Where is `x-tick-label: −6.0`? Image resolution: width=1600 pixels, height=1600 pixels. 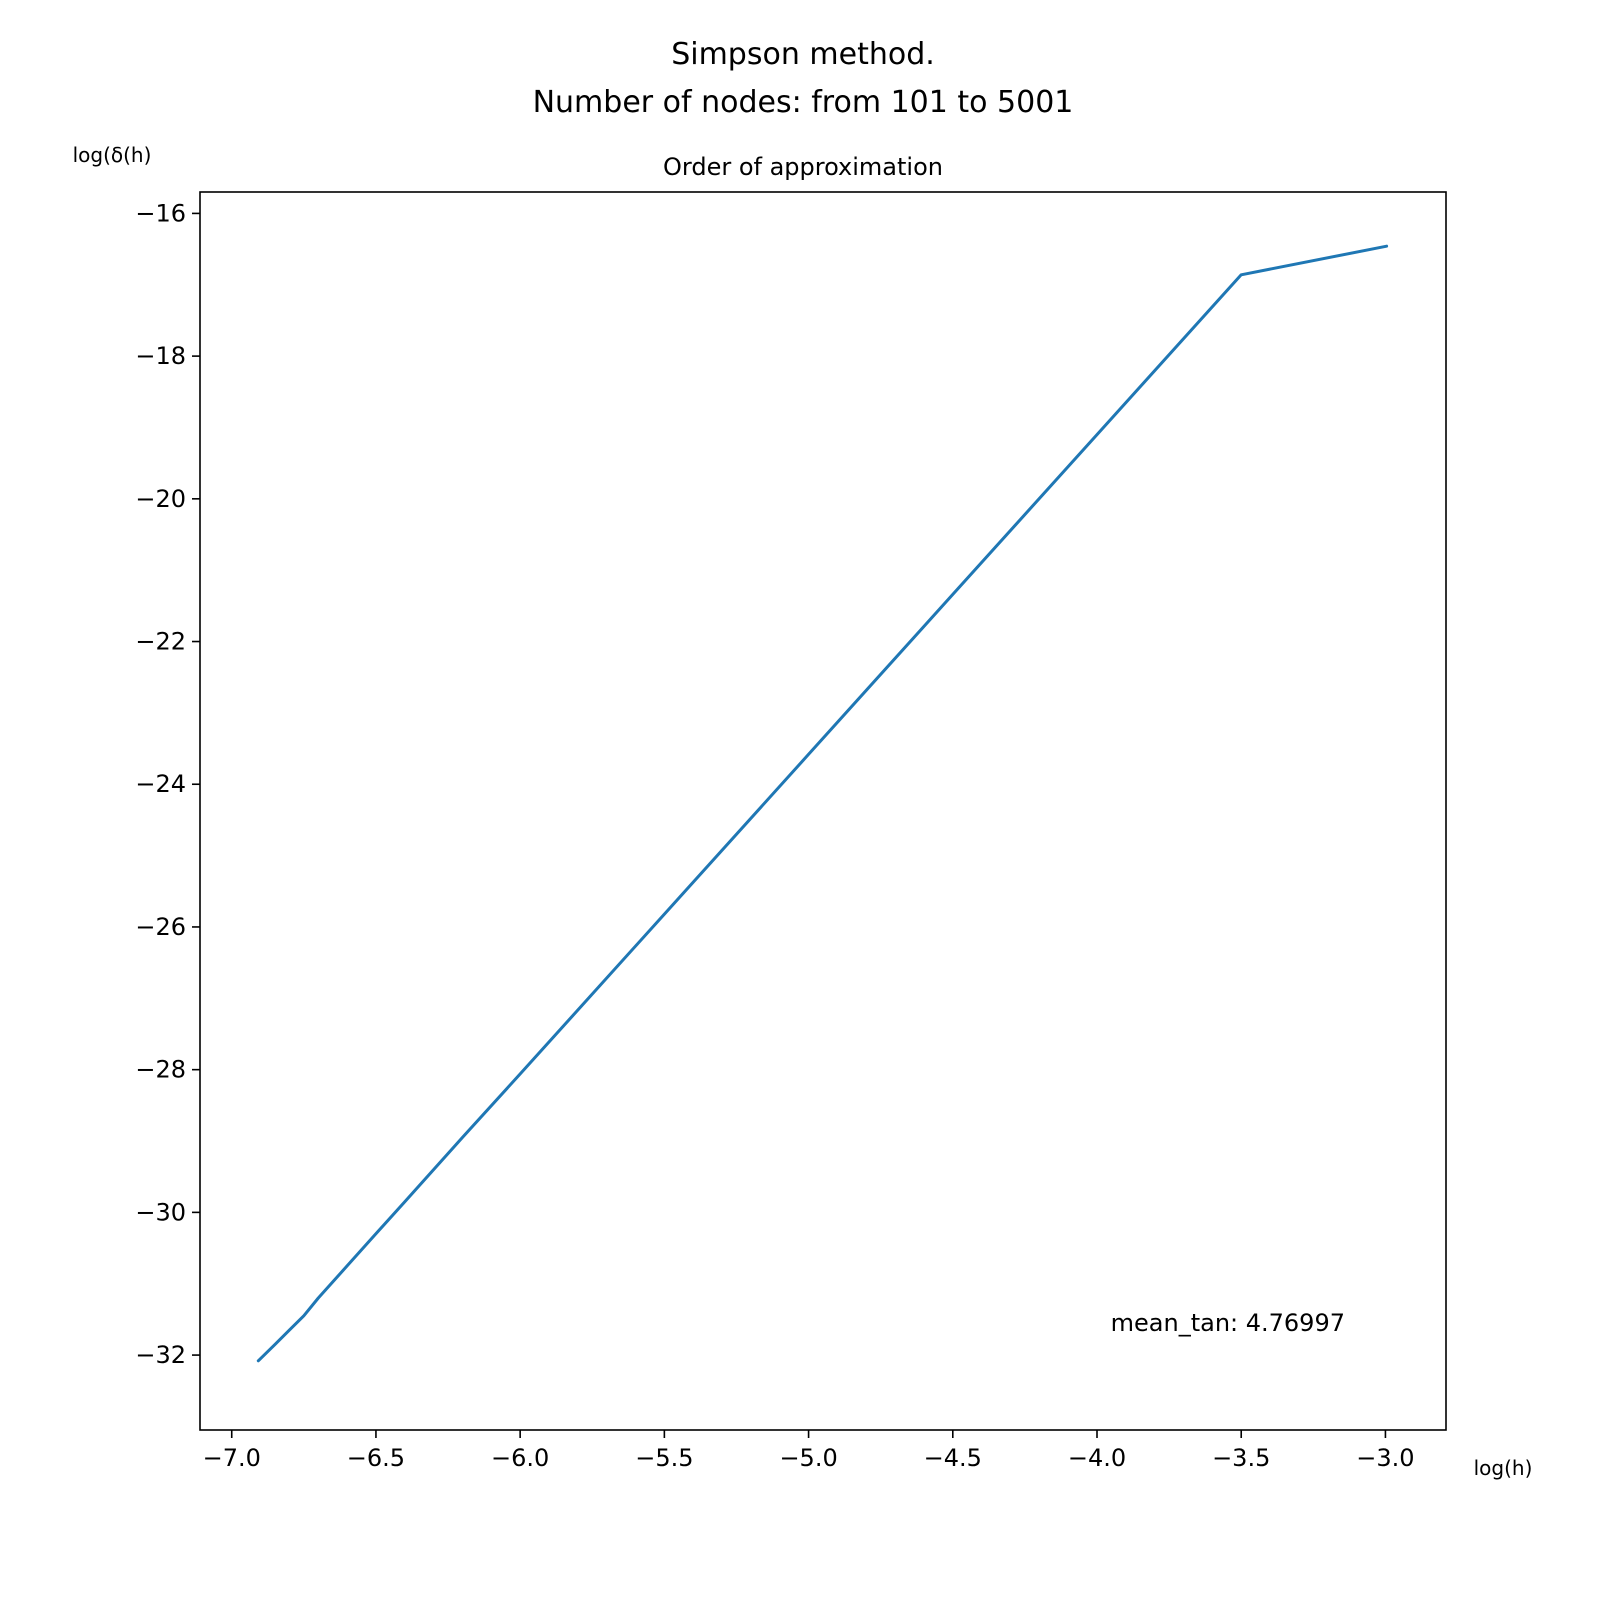
x-tick-label: −6.0 is located at coordinates (520, 1458).